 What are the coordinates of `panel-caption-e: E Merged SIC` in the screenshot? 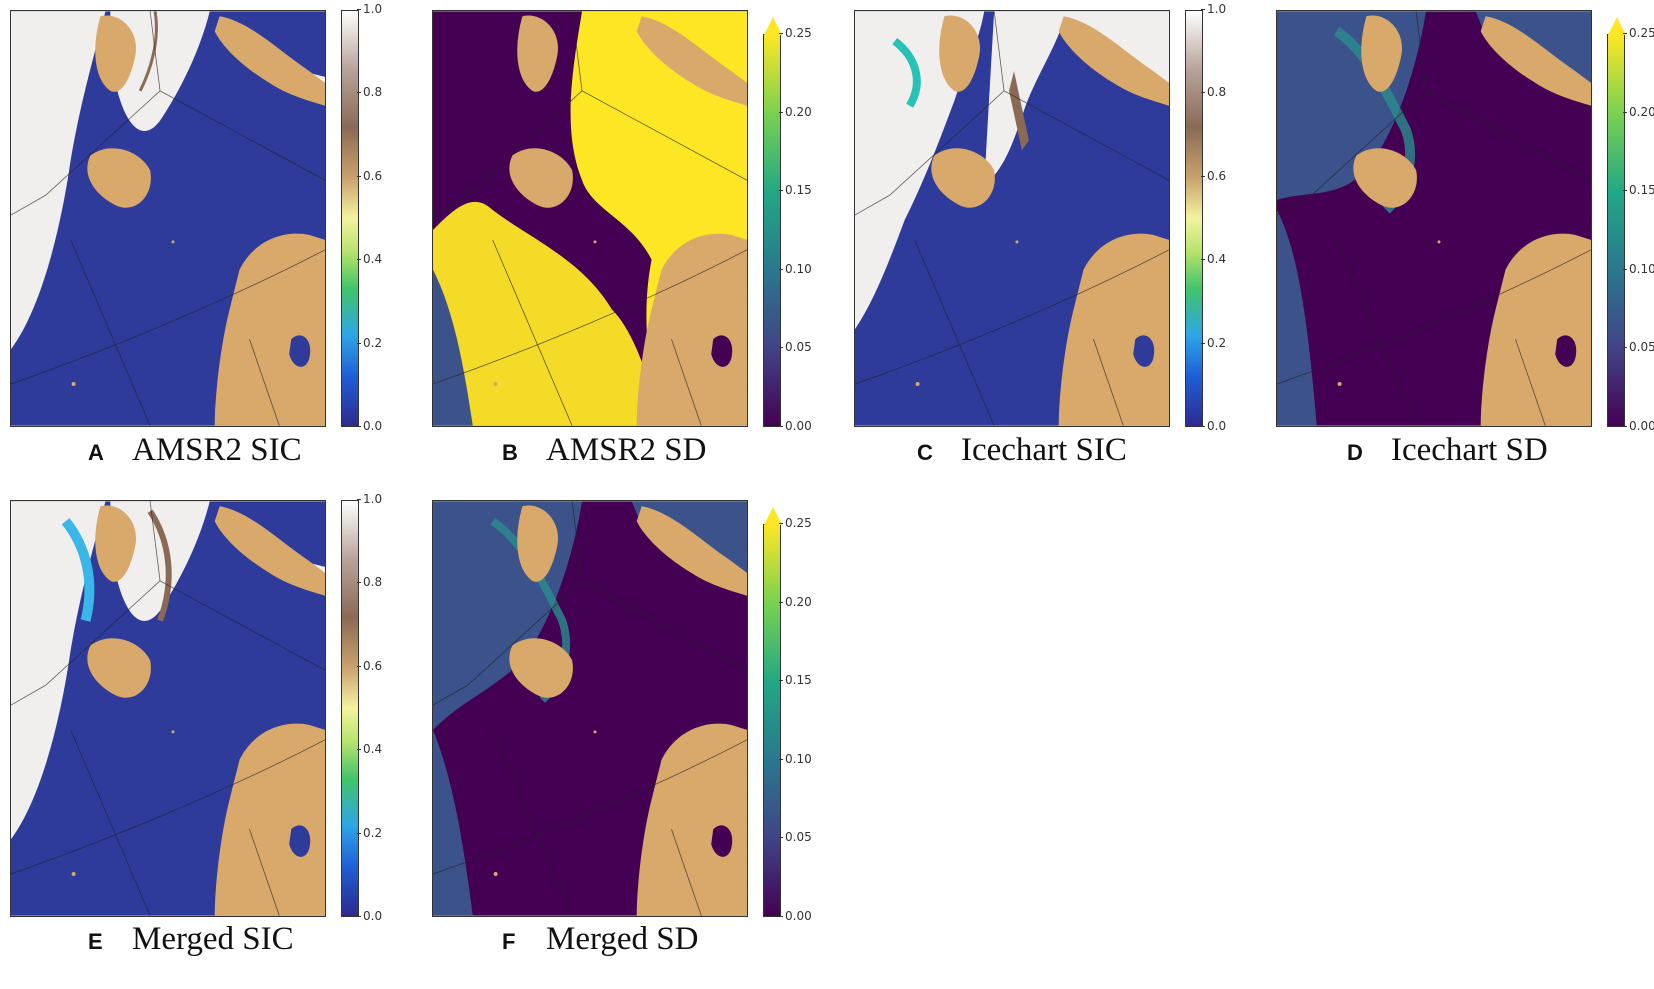 It's located at (191, 939).